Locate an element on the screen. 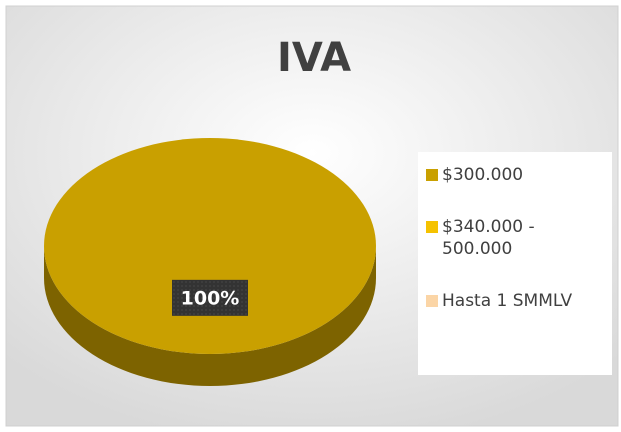 This screenshot has width=621, height=432. legend-item: Hasta 1 SMMLV is located at coordinates (515, 301).